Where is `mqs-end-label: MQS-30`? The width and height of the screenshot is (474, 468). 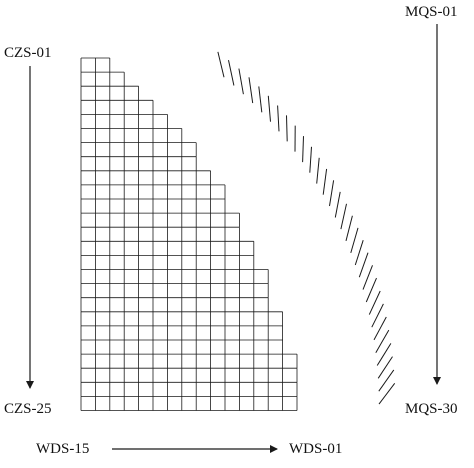 mqs-end-label: MQS-30 is located at coordinates (431, 409).